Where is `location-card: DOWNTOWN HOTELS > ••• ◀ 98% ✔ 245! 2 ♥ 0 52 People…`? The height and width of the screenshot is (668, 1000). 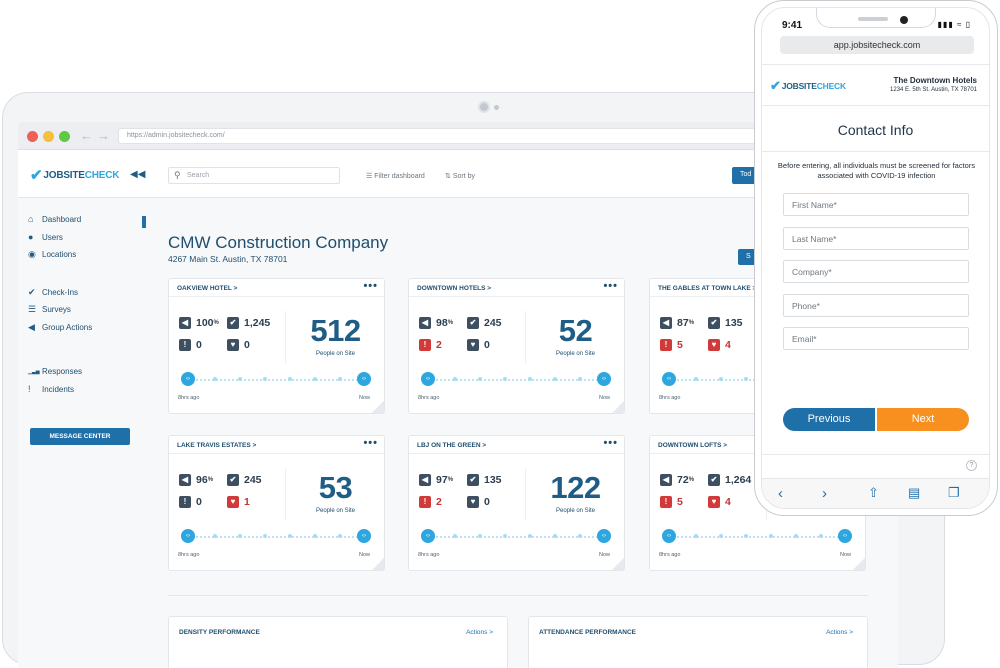 location-card: DOWNTOWN HOTELS > ••• ◀ 98% ✔ 245! 2 ♥ 0 52 People… is located at coordinates (516, 346).